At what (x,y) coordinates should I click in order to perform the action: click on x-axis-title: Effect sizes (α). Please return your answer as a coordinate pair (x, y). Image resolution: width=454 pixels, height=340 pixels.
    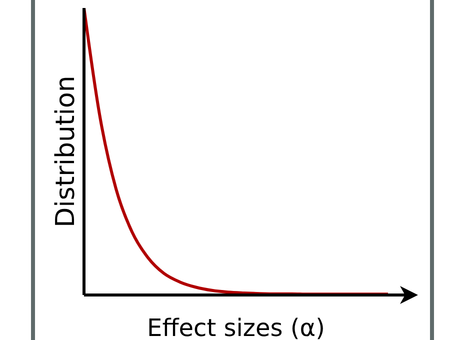
    Looking at the image, I should click on (236, 327).